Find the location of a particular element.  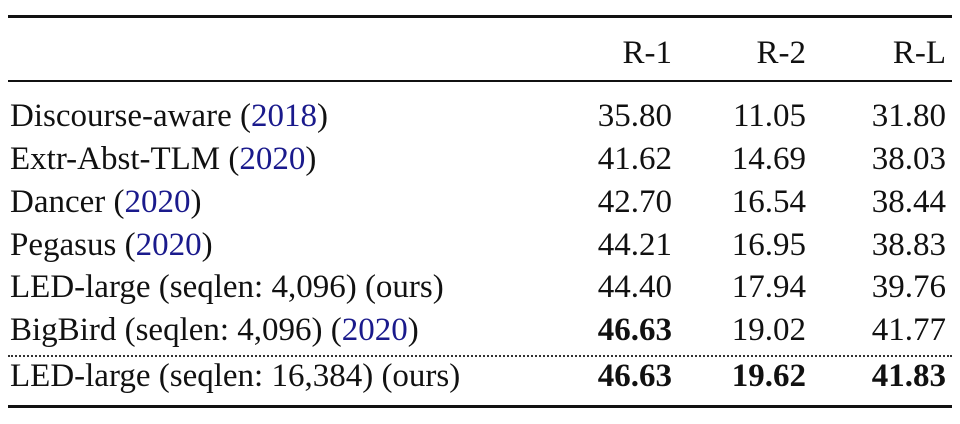

table-row: Dancer (2020) 42.70 16.54 38.44 is located at coordinates (480, 202).